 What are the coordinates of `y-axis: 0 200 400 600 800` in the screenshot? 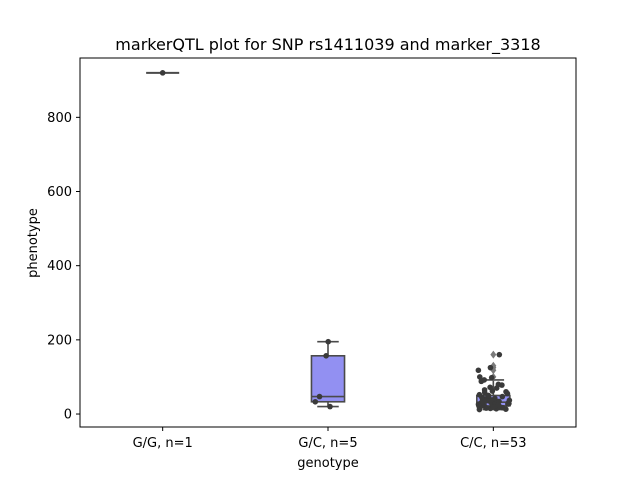 It's located at (63, 267).